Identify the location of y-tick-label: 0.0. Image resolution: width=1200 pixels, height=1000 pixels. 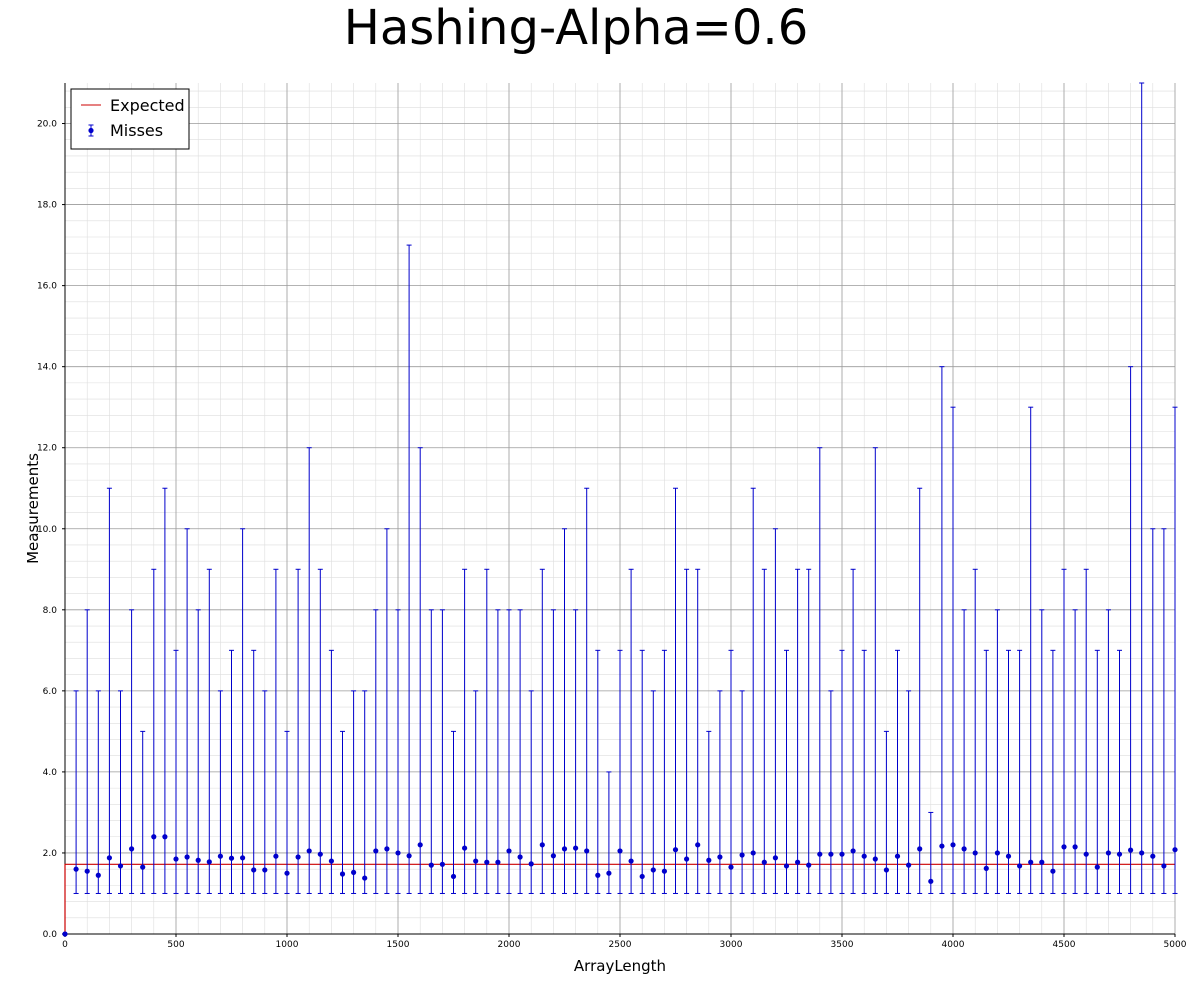
(50, 935).